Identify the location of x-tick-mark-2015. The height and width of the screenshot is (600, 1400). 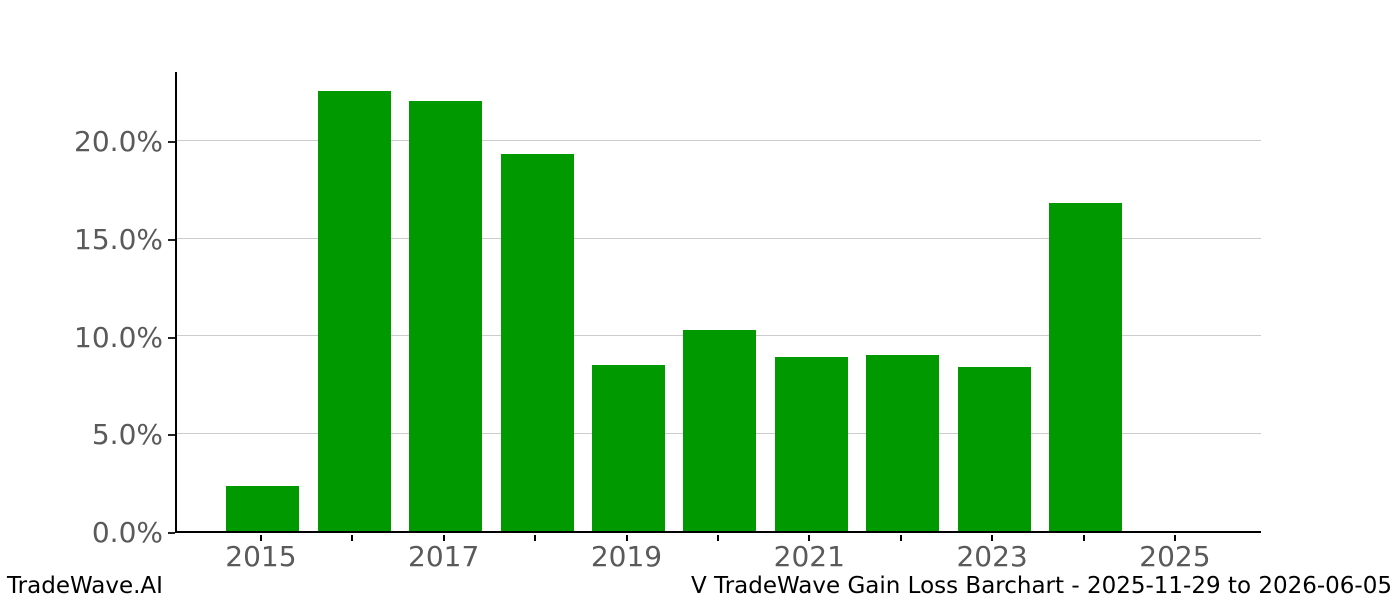
(260, 538).